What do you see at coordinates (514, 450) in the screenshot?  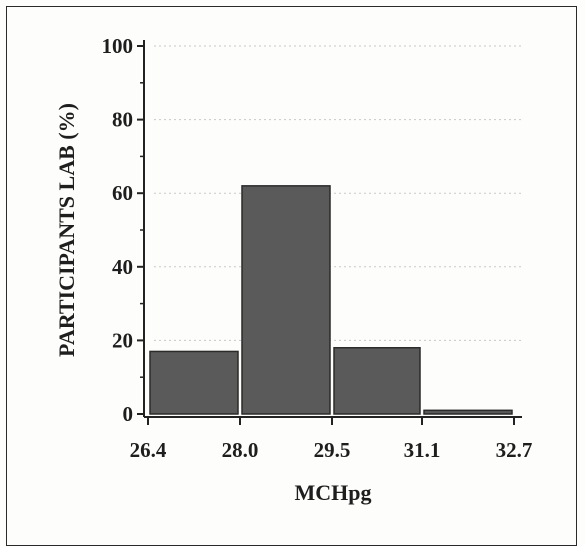 I see `x-tick-label: 32.7` at bounding box center [514, 450].